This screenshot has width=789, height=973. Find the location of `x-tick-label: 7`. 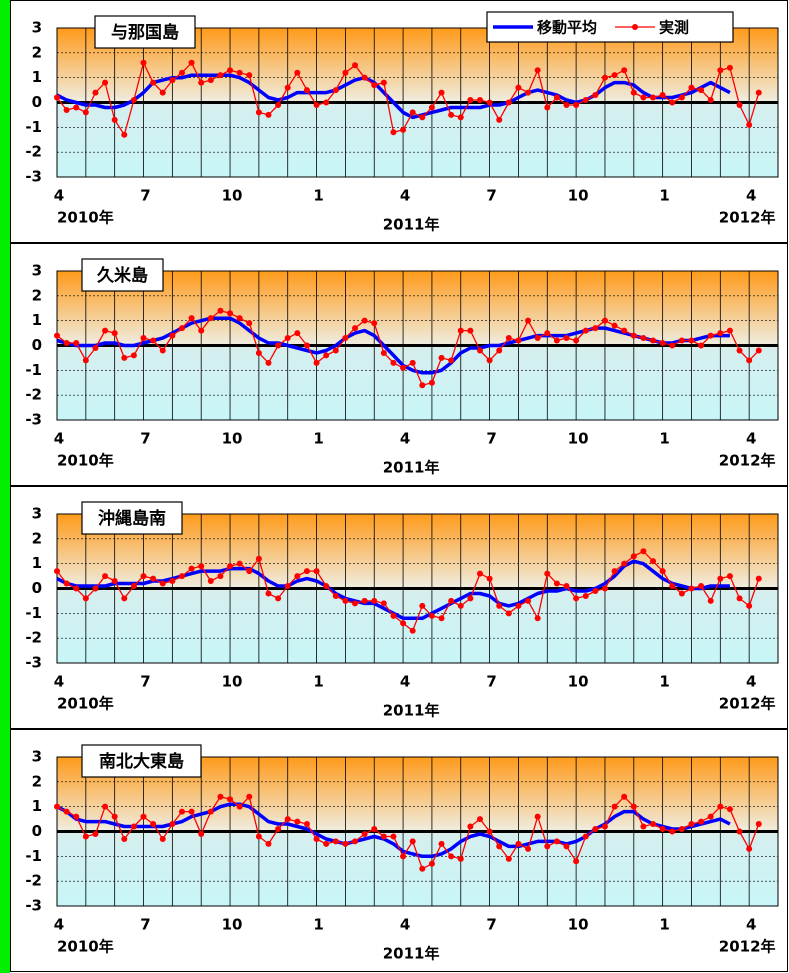

x-tick-label: 7 is located at coordinates (491, 925).